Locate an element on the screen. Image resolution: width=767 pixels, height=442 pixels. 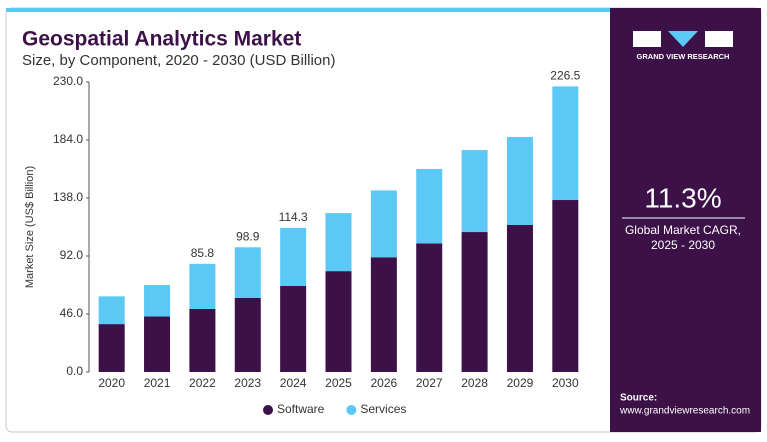
x-tick-label: 2020 is located at coordinates (111, 383).